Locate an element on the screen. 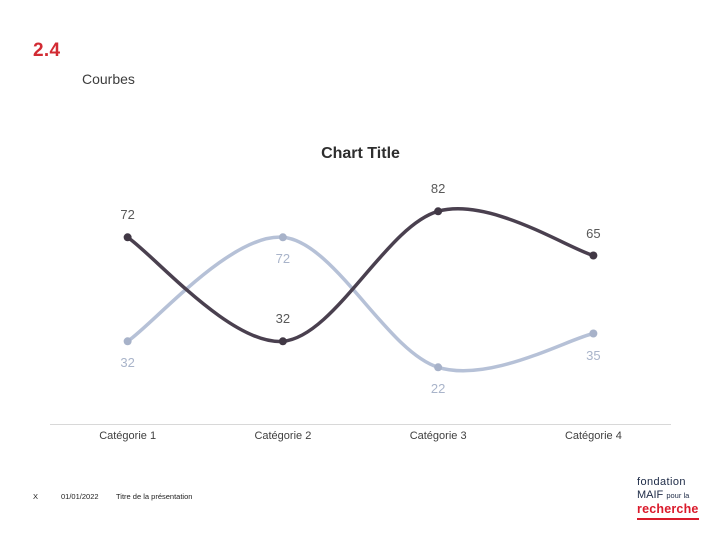 This screenshot has width=720, height=540. series-dark-data-label: 72 is located at coordinates (127, 215).